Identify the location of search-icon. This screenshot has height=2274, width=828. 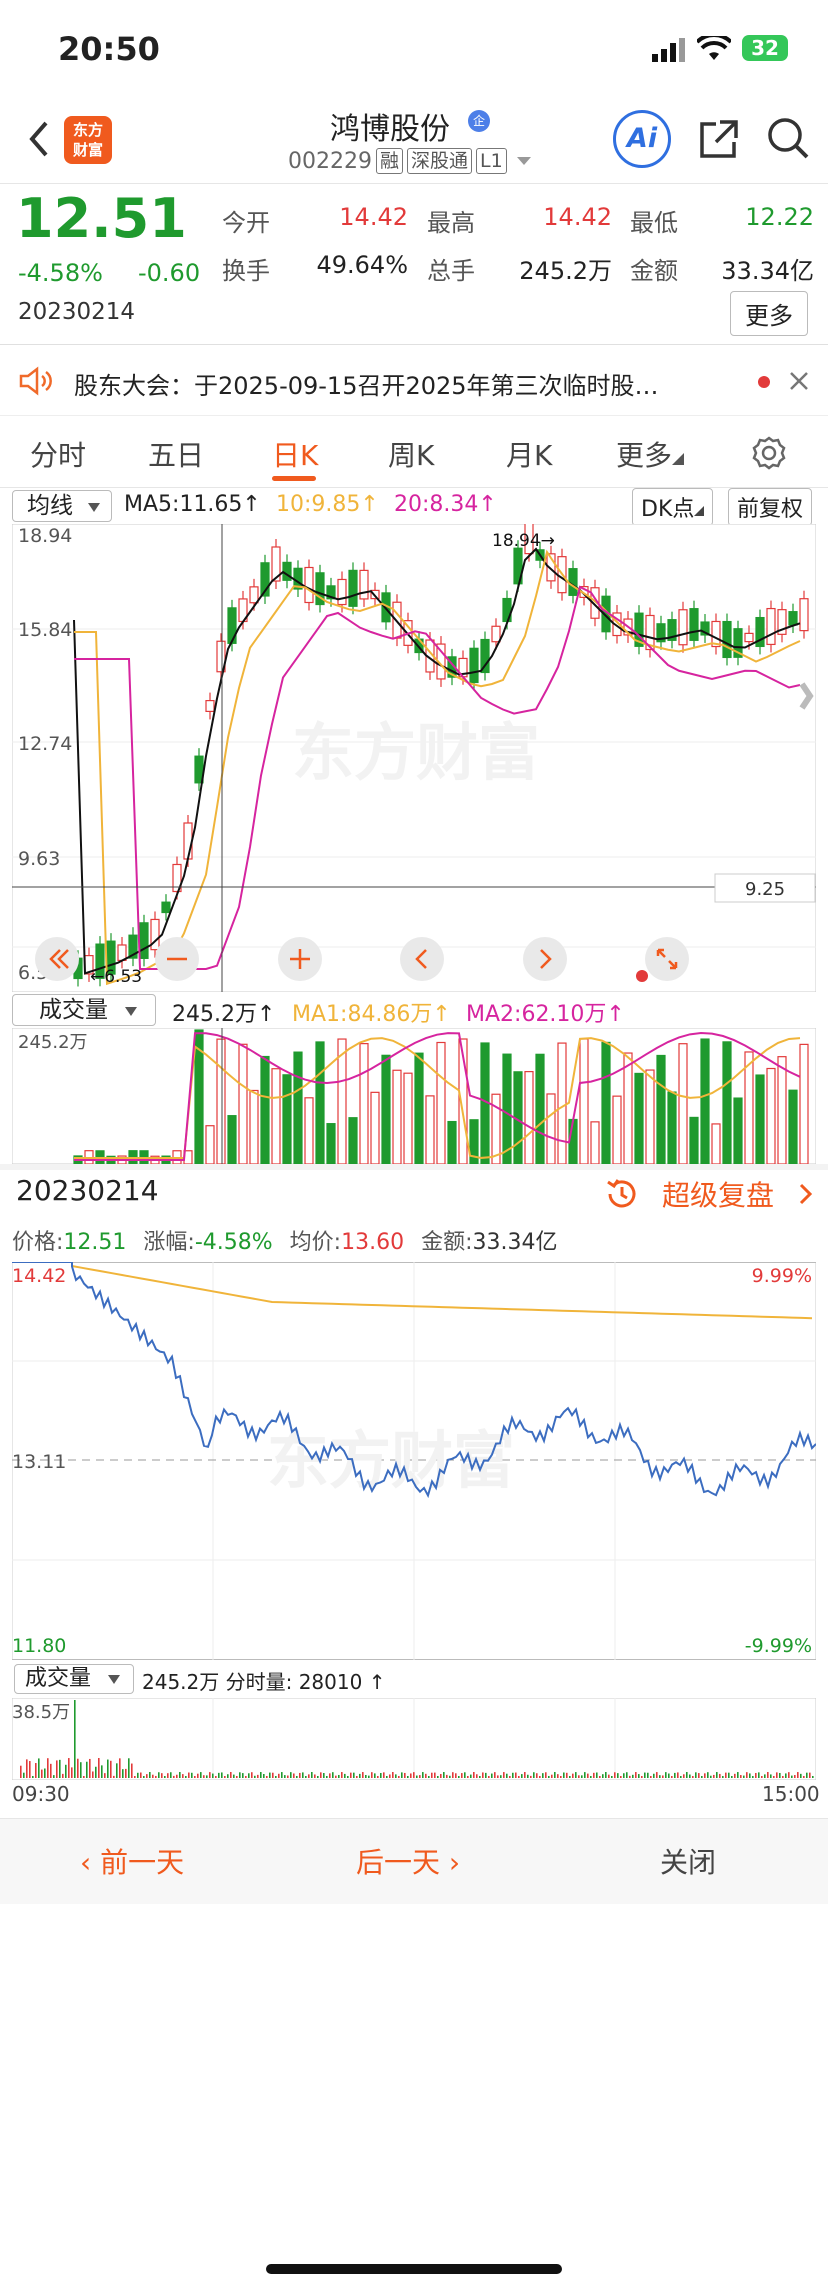
(788, 138).